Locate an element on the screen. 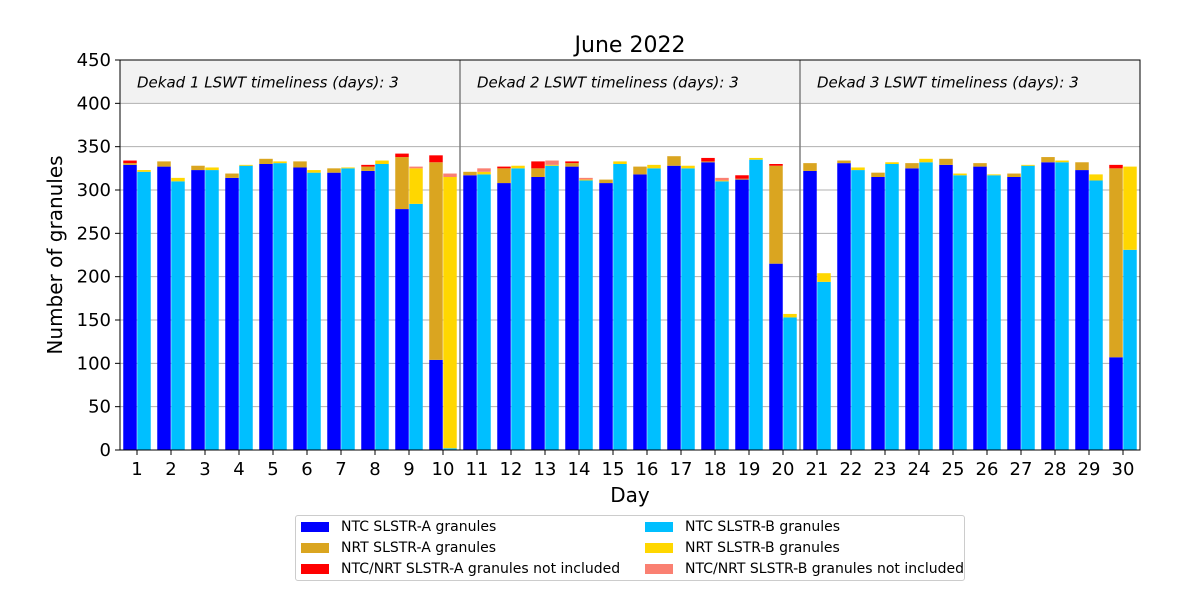  x-tick-label: 15 is located at coordinates (613, 469).